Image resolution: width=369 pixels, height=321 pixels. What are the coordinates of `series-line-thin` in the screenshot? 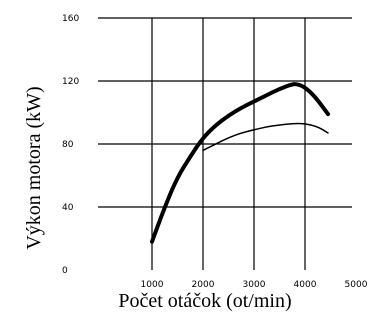 It's located at (265, 137).